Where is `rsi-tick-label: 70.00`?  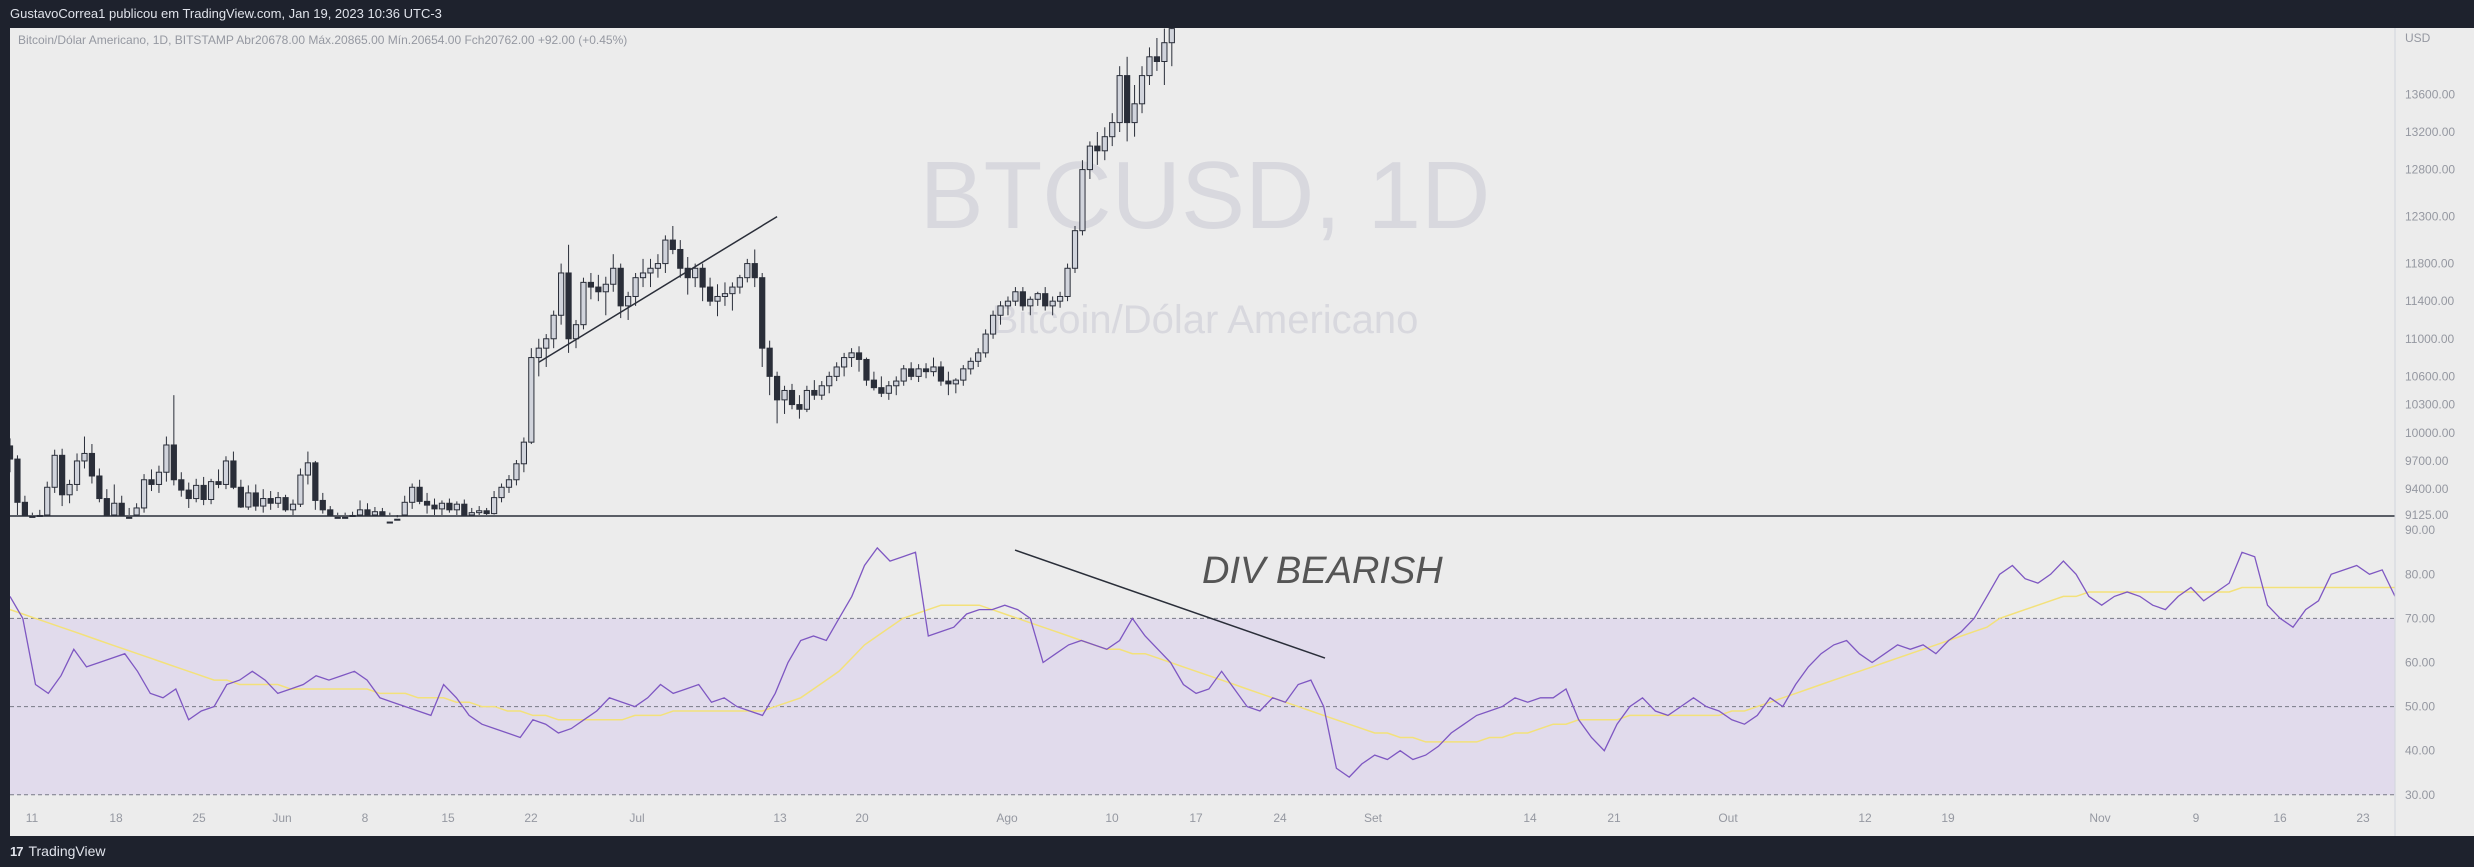
rsi-tick-label: 70.00 is located at coordinates (2420, 618).